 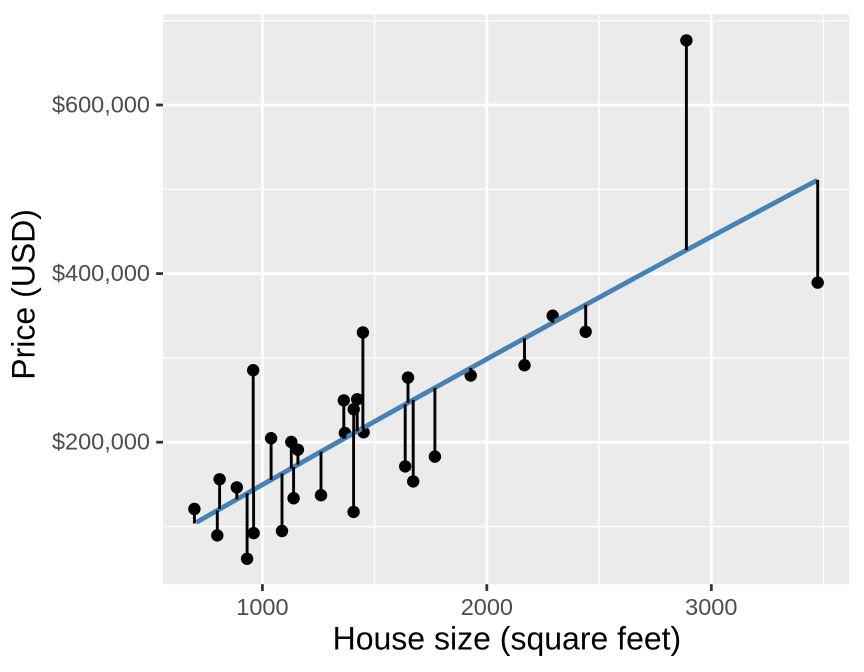 What do you see at coordinates (487, 607) in the screenshot?
I see `svg-text: 2000` at bounding box center [487, 607].